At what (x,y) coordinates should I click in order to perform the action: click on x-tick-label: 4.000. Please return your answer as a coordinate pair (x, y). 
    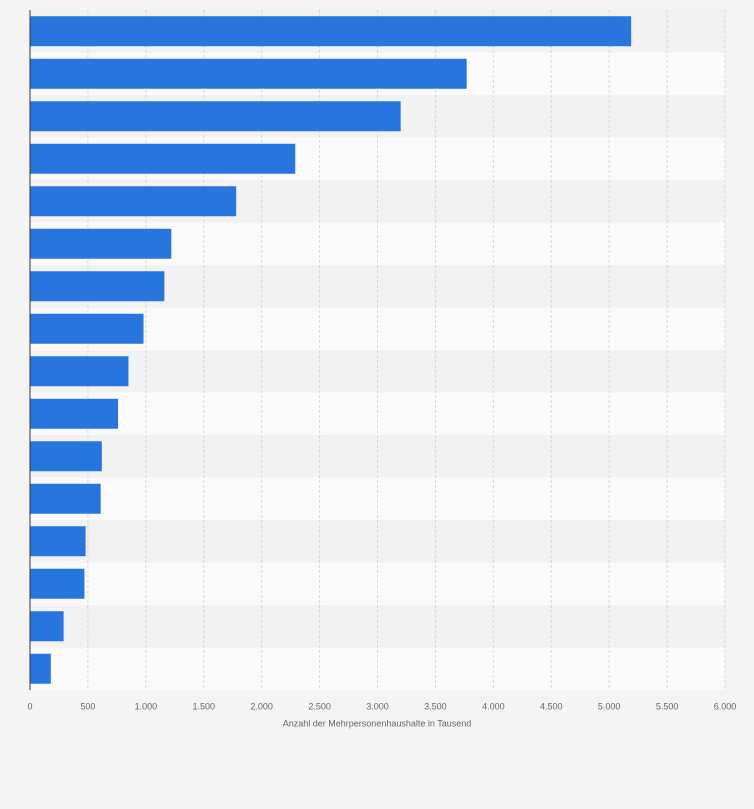
    Looking at the image, I should click on (493, 706).